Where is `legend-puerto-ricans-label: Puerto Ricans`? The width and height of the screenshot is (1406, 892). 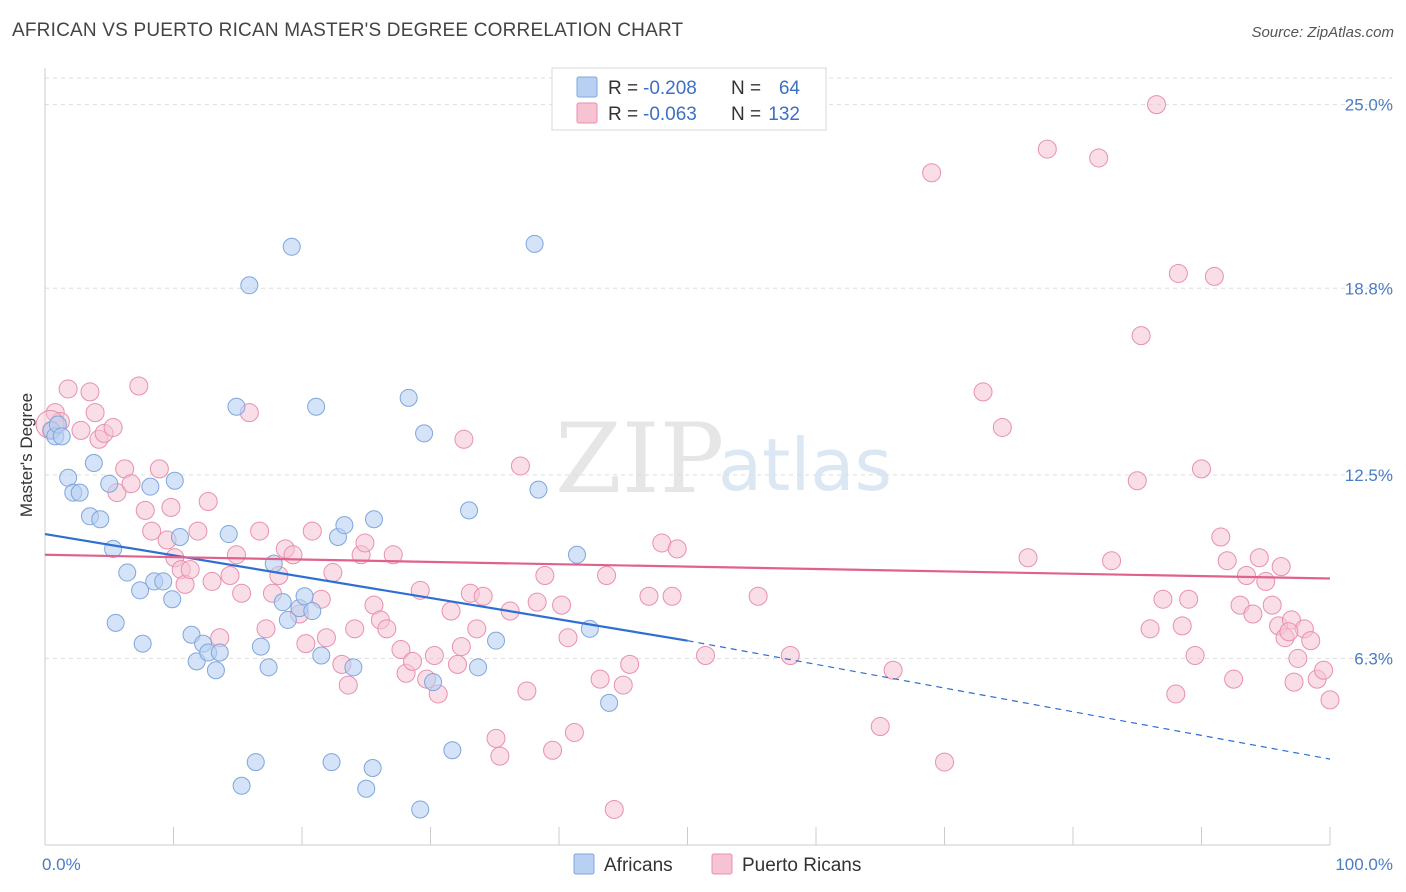
legend-puerto-ricans-label: Puerto Ricans is located at coordinates (801, 865).